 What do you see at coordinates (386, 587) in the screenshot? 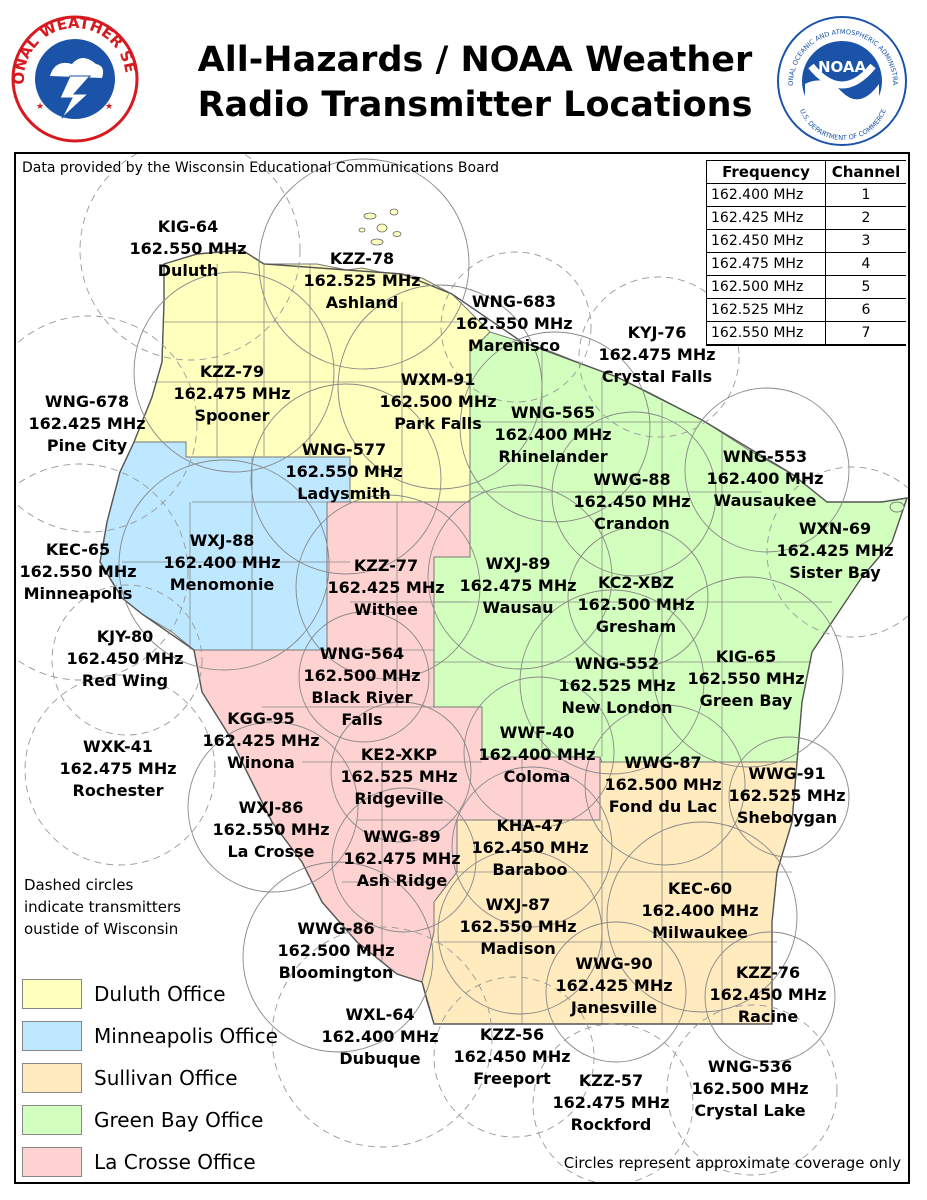
I see `frequency: 162.425 MHz` at bounding box center [386, 587].